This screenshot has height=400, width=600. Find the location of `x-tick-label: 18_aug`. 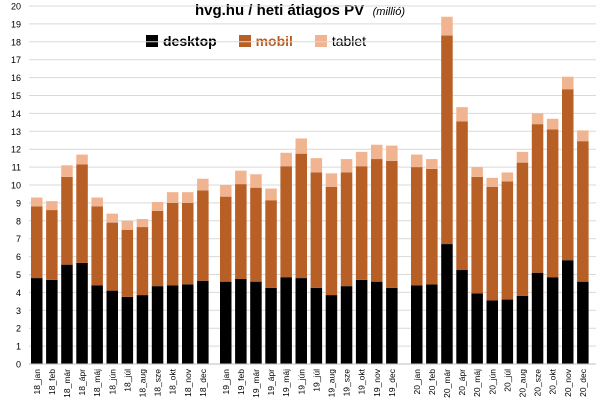

x-tick-label: 18_aug is located at coordinates (142, 383).